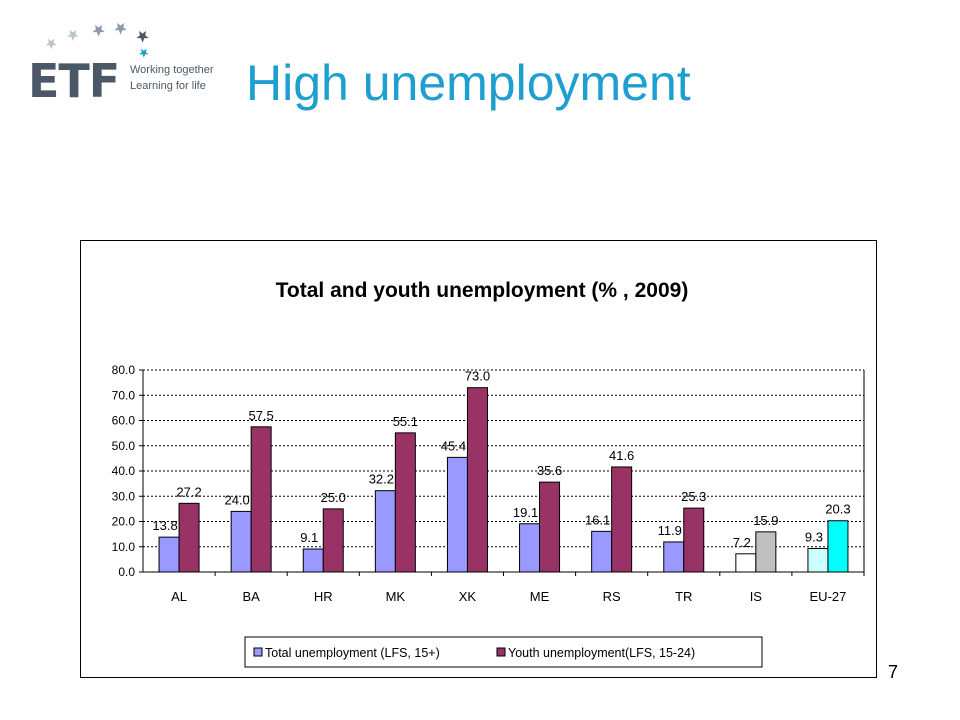  I want to click on y-tick-label: 20.0, so click(124, 522).